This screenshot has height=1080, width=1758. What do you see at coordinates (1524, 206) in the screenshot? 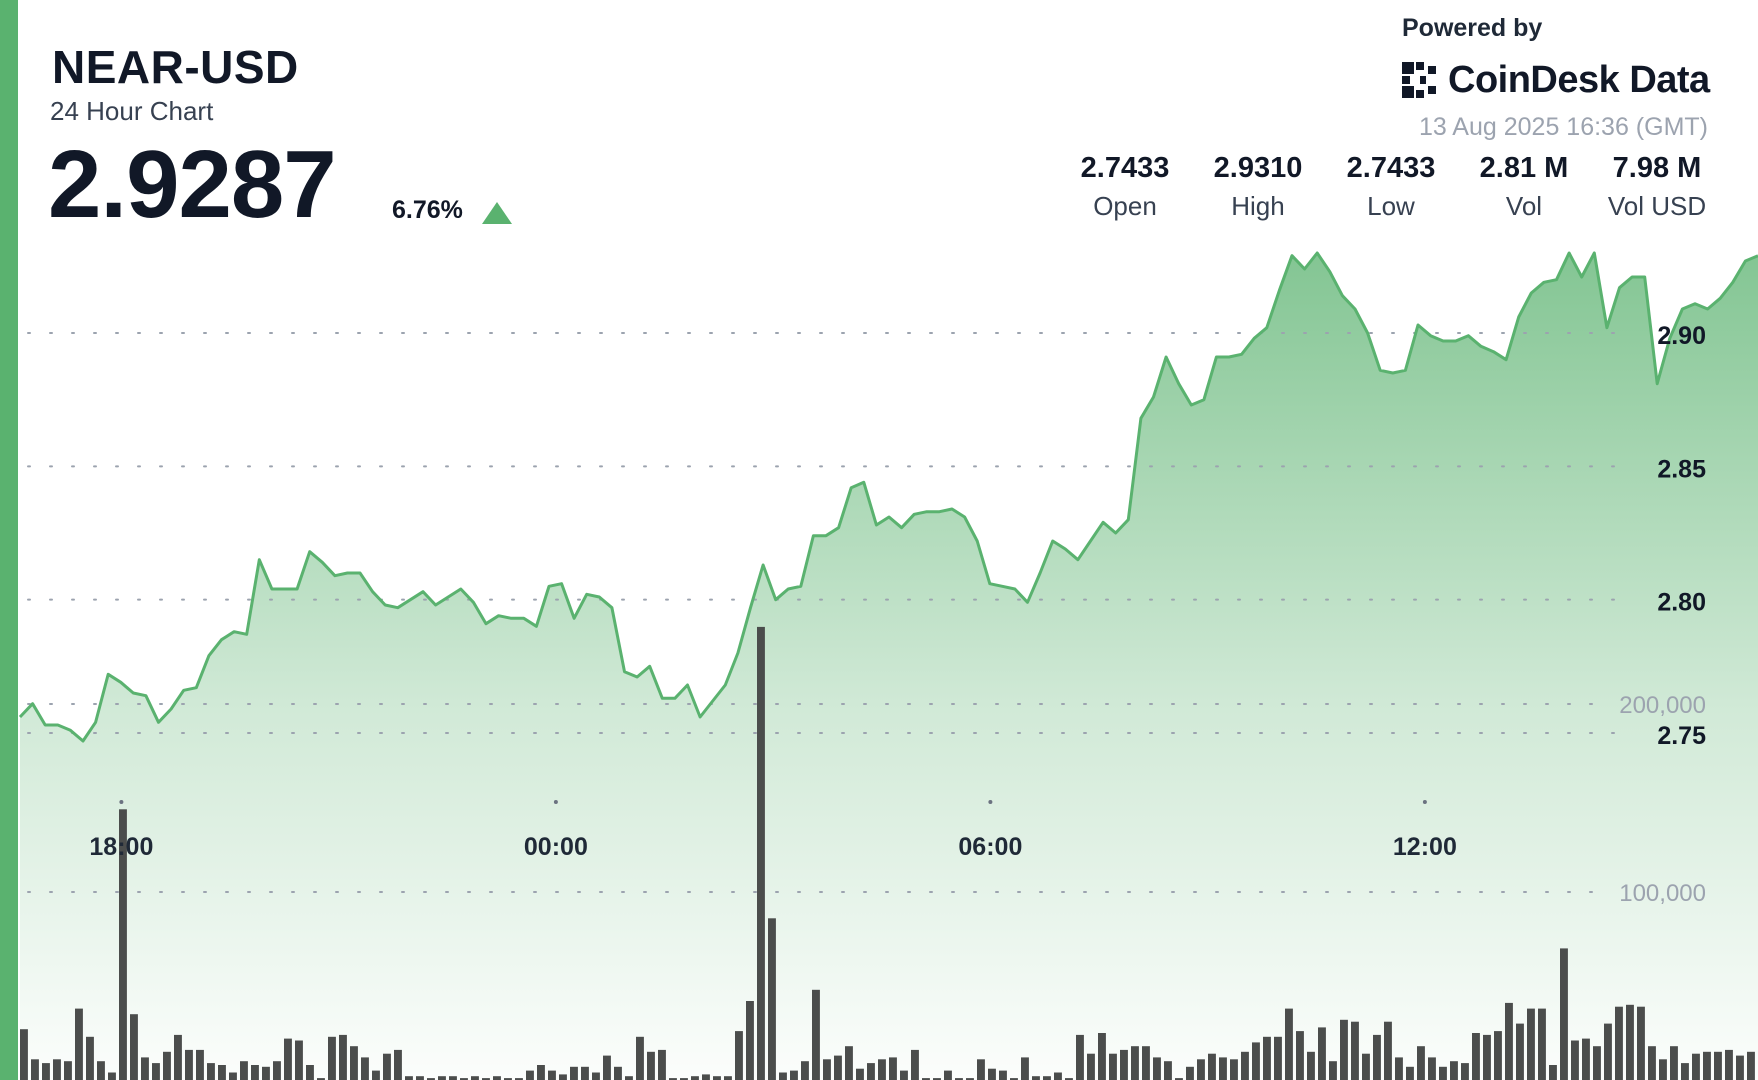
I see `stat-vol-label: Vol` at bounding box center [1524, 206].